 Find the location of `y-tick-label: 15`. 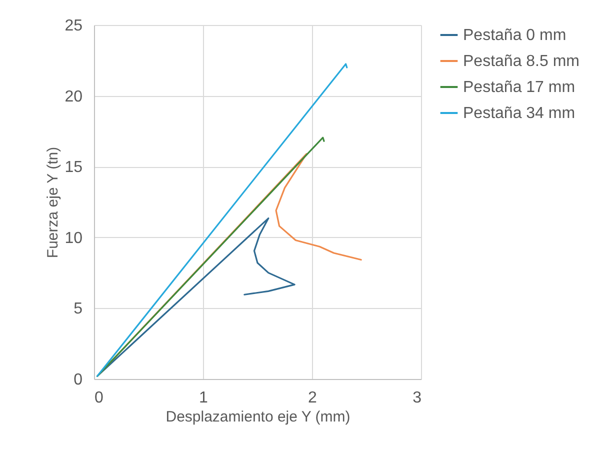

y-tick-label: 15 is located at coordinates (73, 167).